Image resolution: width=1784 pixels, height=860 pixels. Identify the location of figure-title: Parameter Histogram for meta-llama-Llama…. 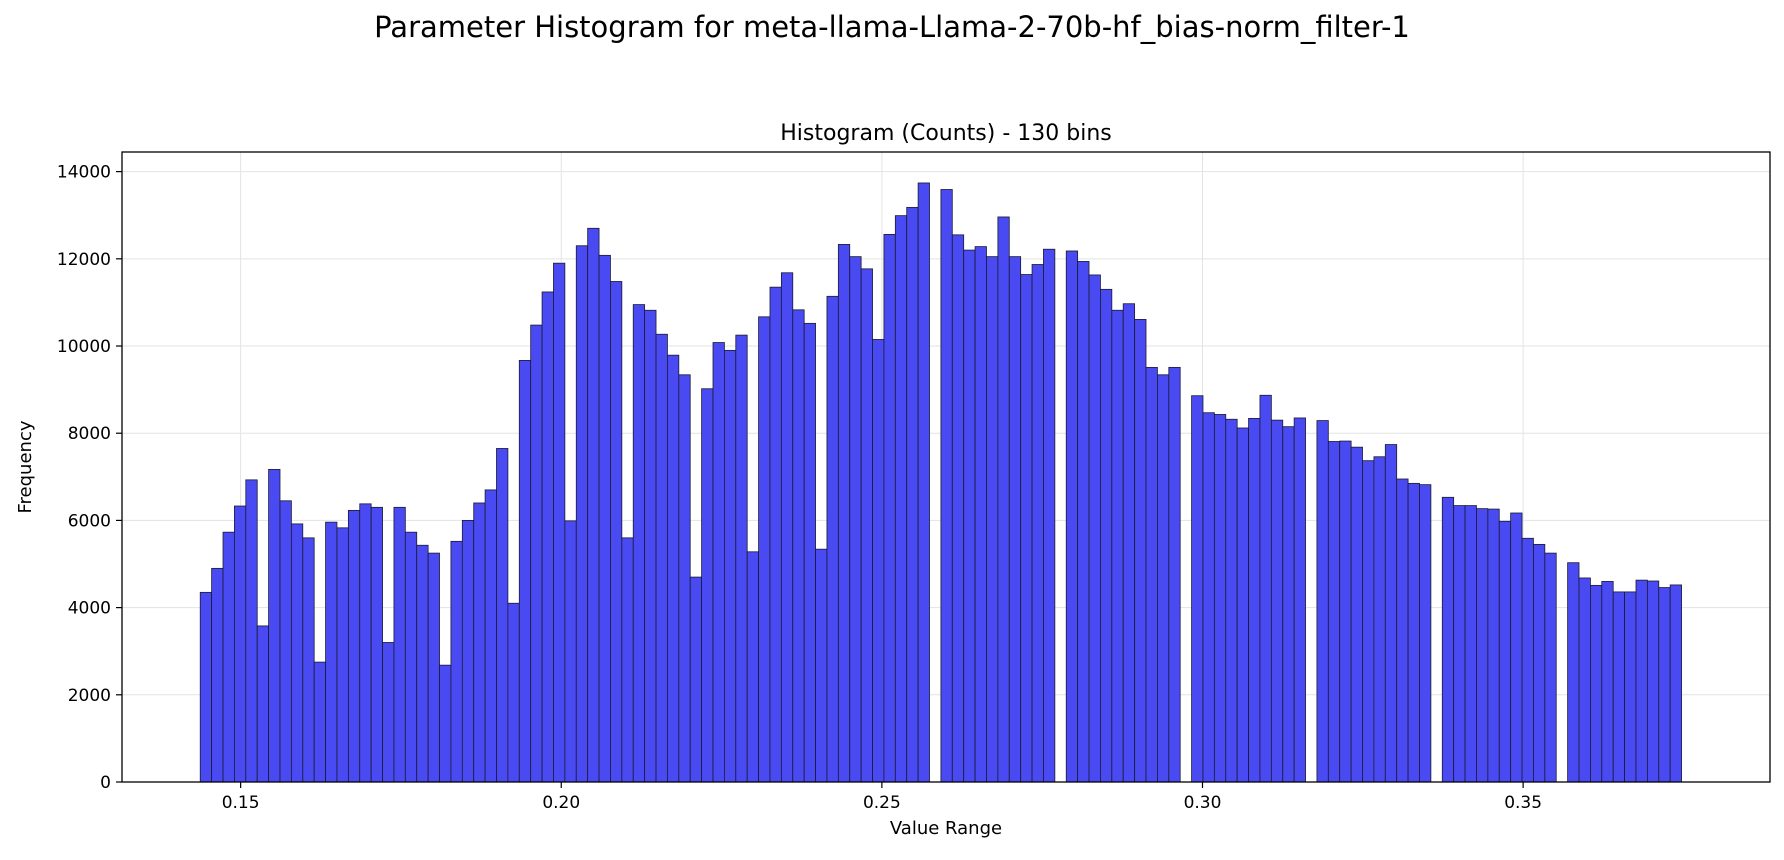
(892, 27).